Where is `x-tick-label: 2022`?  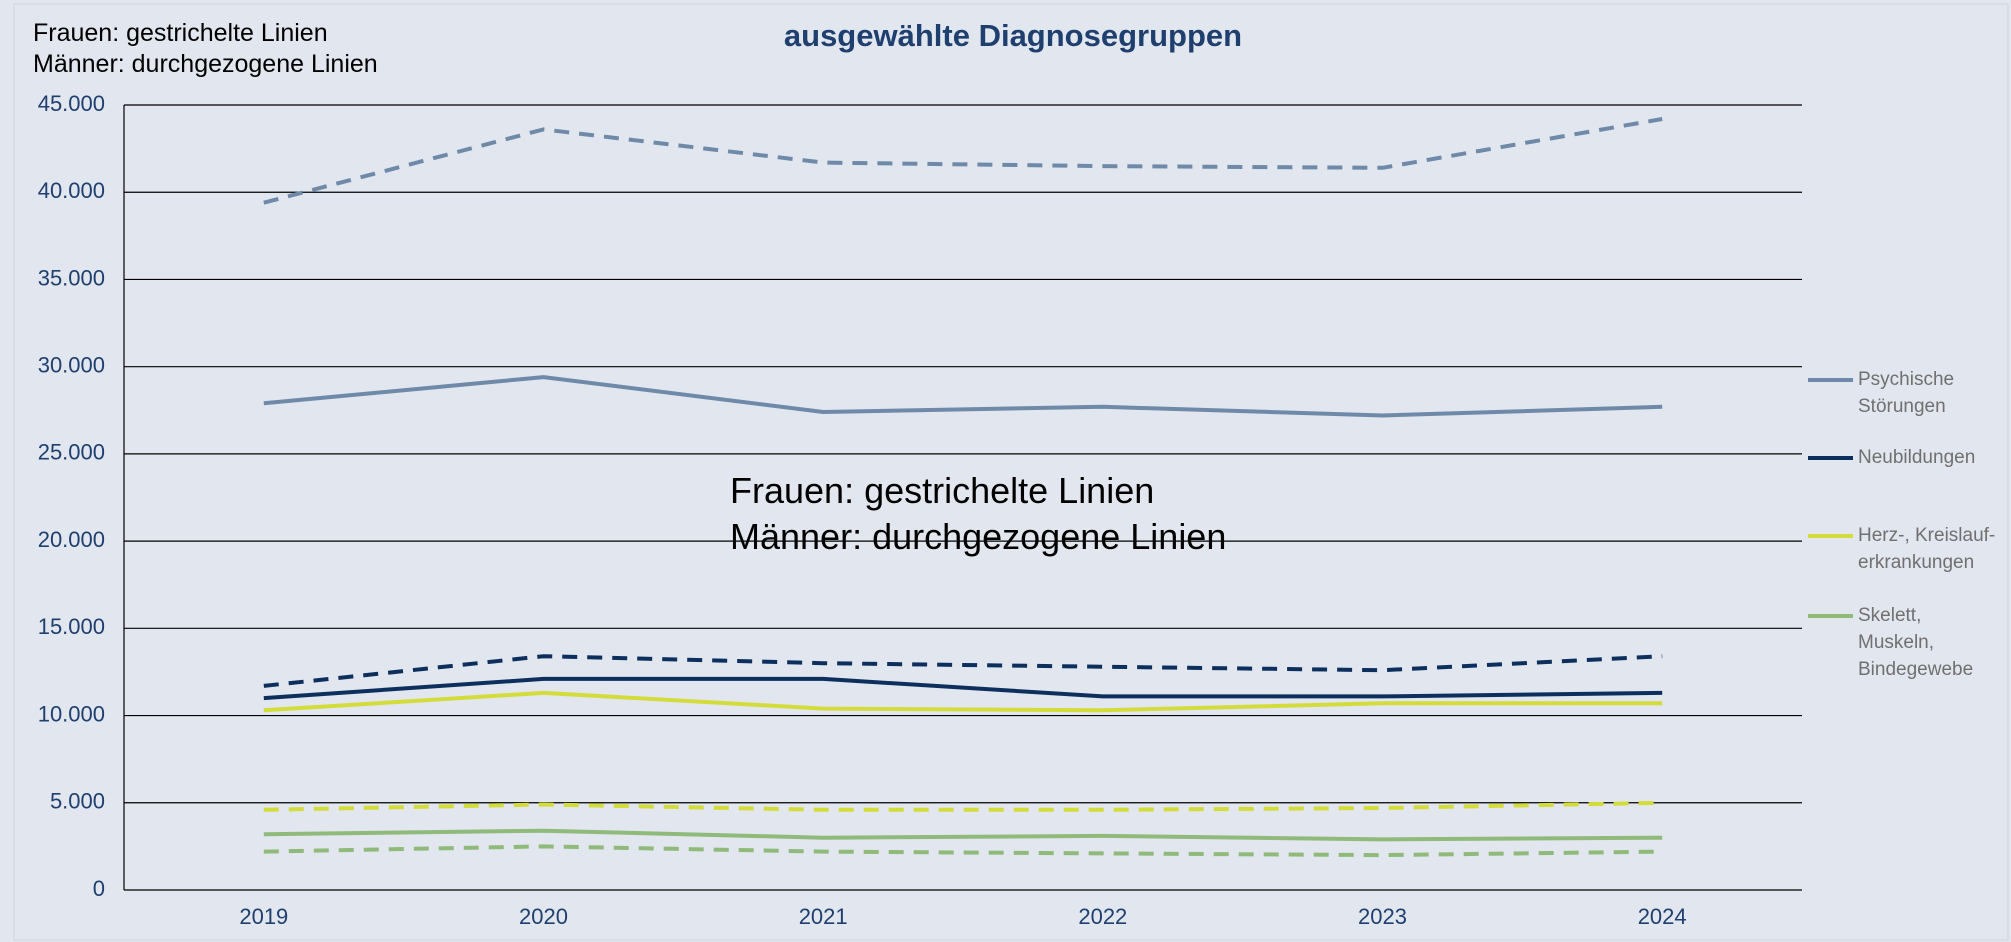 x-tick-label: 2022 is located at coordinates (1102, 916).